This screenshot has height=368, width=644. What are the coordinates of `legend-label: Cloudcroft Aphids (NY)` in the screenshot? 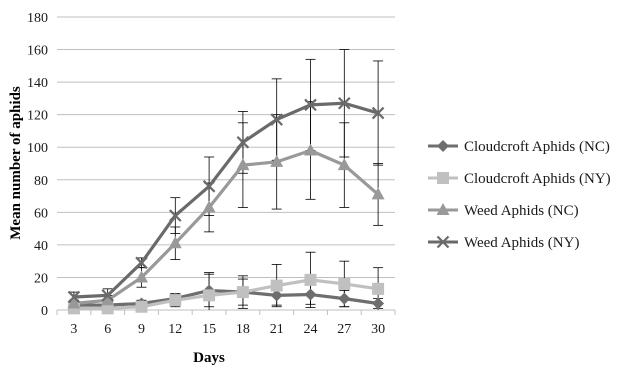 It's located at (537, 179).